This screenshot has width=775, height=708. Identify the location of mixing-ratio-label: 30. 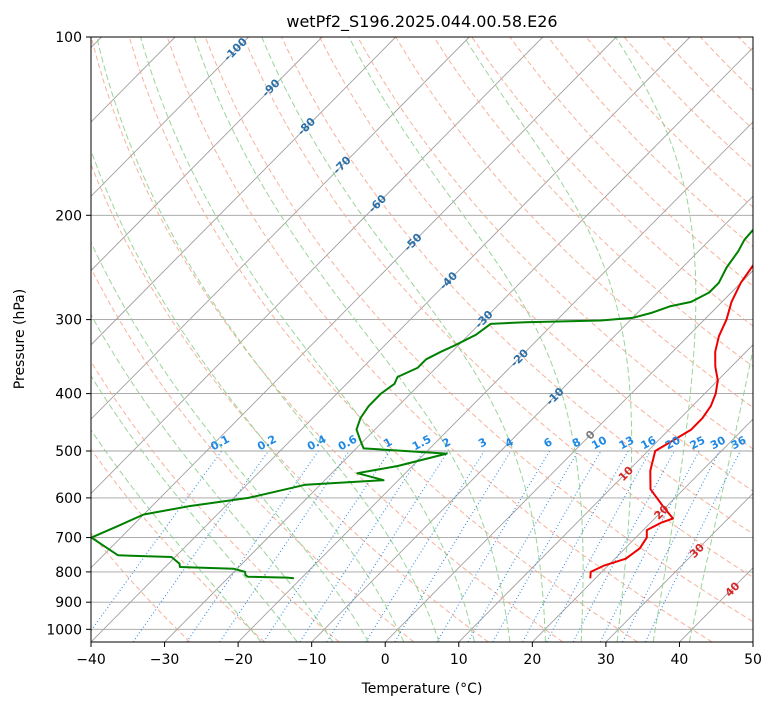
(718, 442).